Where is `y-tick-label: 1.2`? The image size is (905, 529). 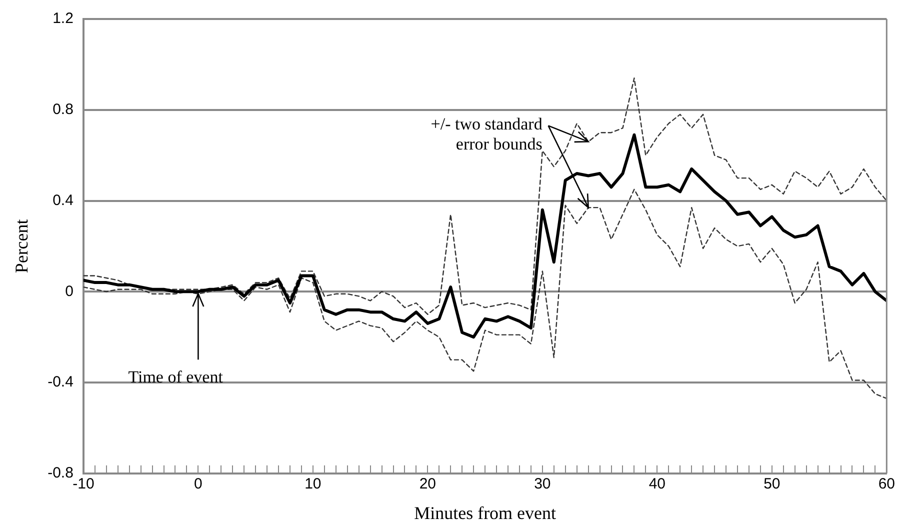
y-tick-label: 1.2 is located at coordinates (63, 19).